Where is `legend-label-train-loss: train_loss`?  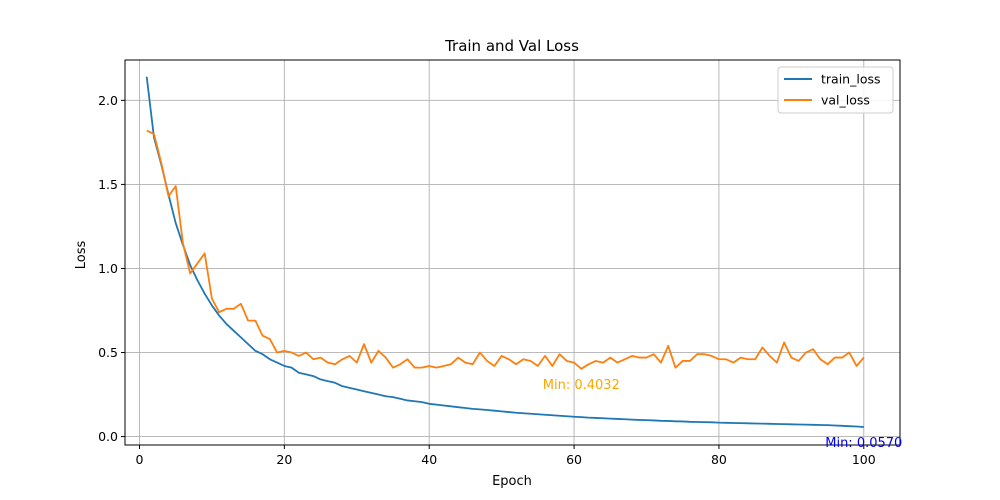 legend-label-train-loss: train_loss is located at coordinates (851, 79).